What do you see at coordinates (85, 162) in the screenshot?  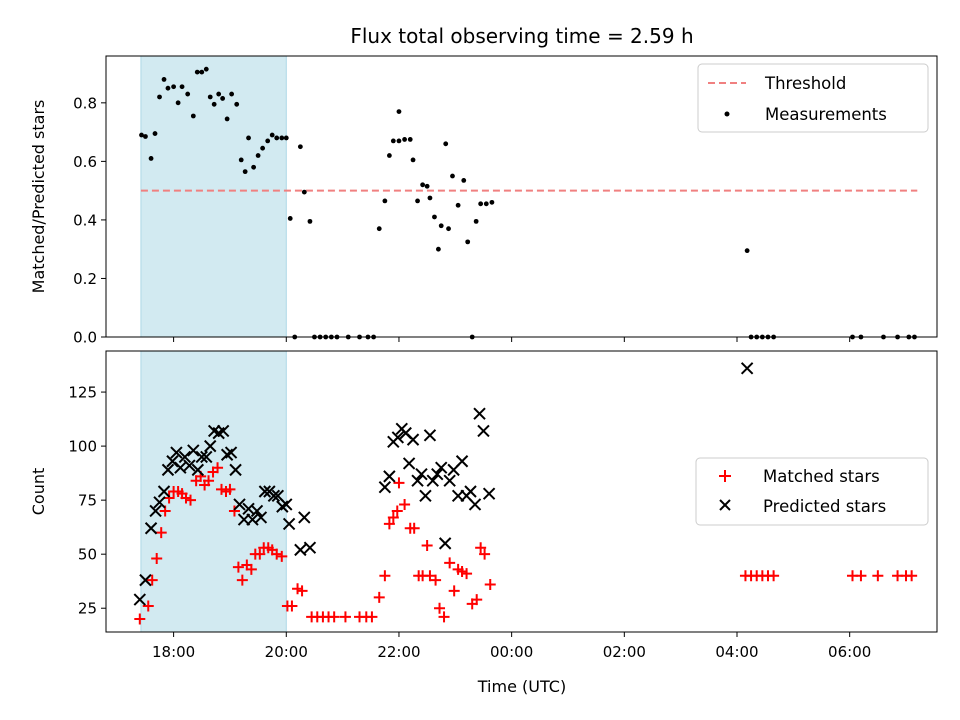 I see `y-tick-label: 0.6` at bounding box center [85, 162].